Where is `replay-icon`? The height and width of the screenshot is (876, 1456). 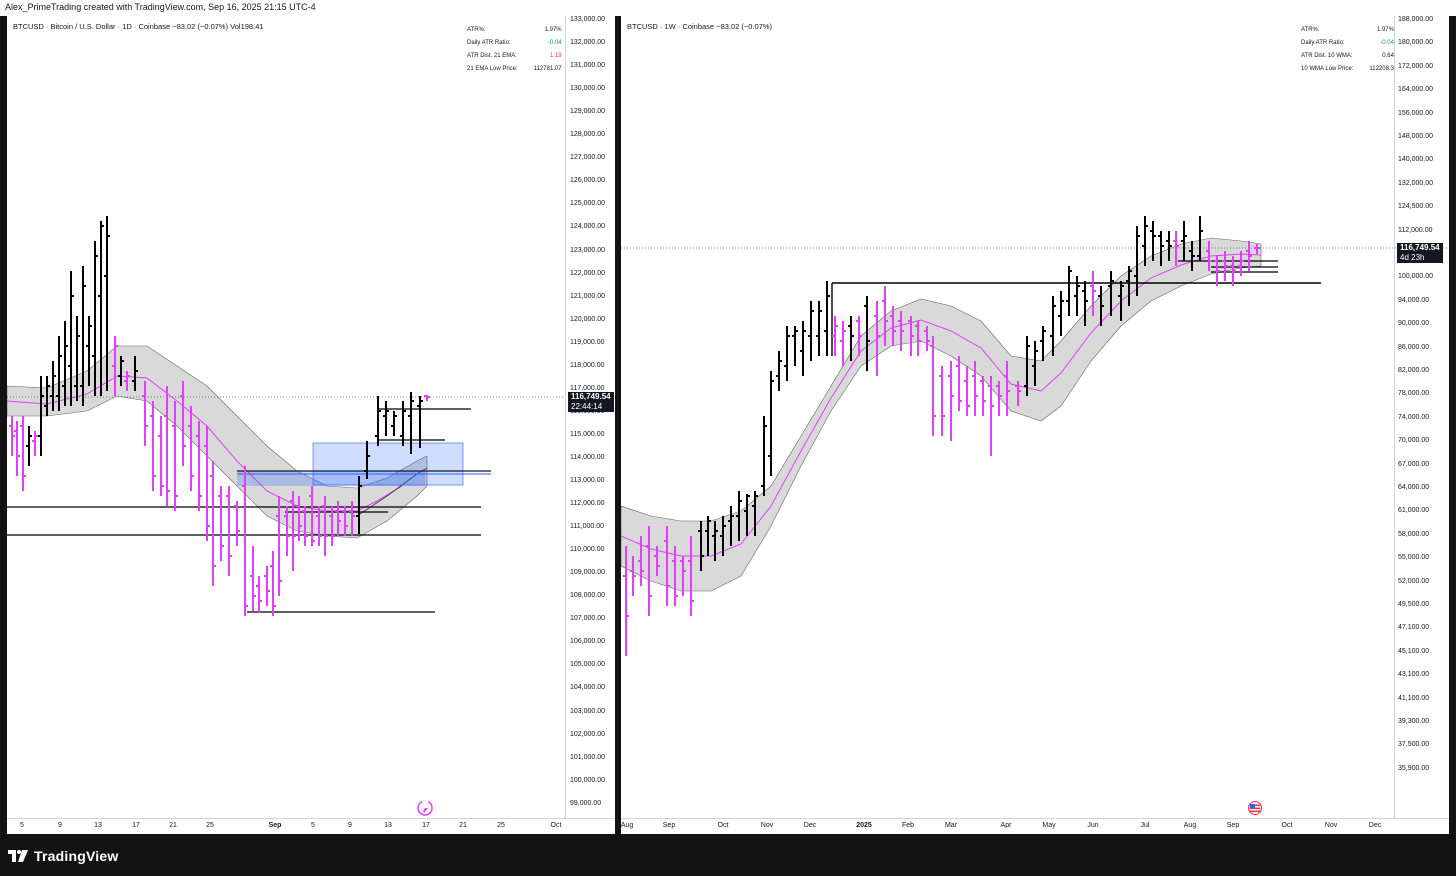
replay-icon is located at coordinates (425, 808).